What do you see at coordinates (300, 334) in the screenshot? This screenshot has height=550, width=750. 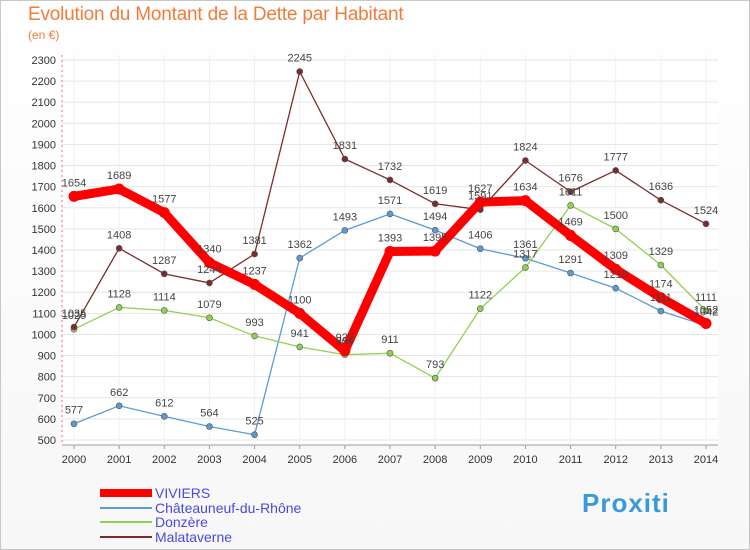 I see `data-label: 941` at bounding box center [300, 334].